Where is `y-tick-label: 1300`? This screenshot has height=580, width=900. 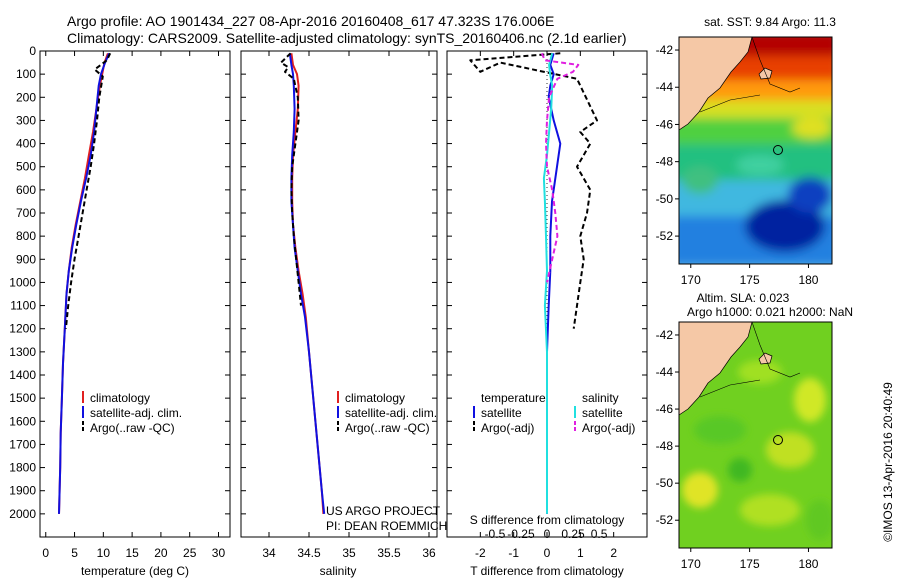
y-tick-label: 1300 is located at coordinates (22, 352).